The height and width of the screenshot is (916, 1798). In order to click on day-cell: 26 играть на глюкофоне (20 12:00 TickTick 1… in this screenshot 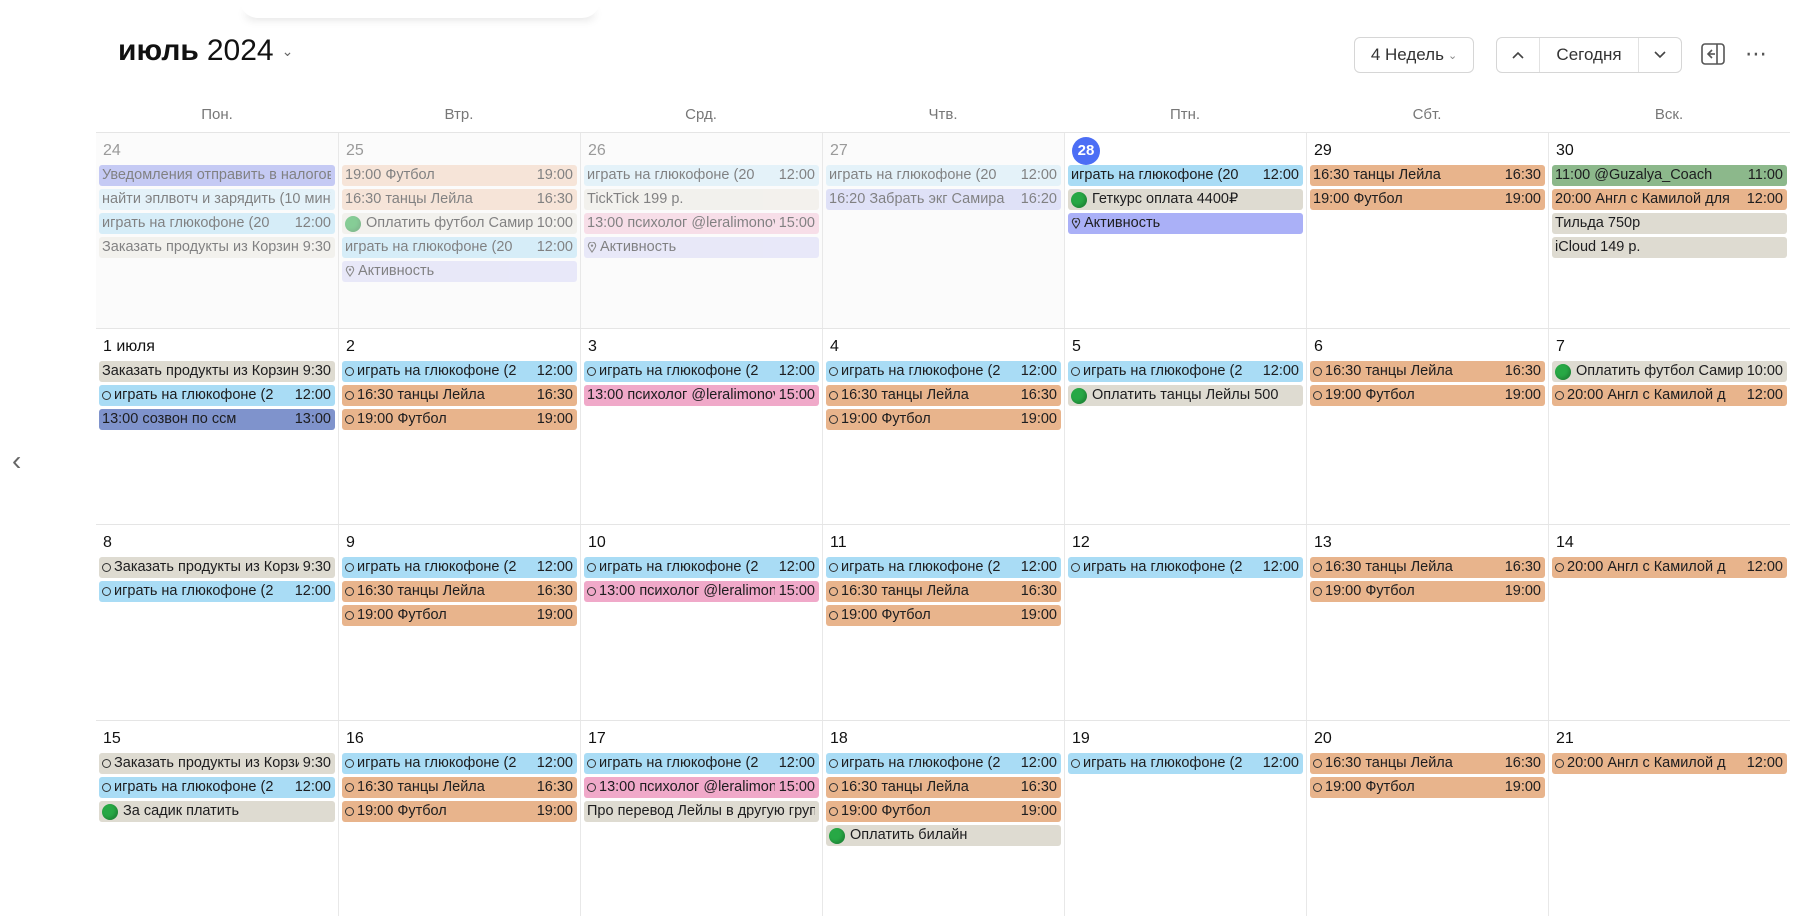, I will do `click(701, 230)`.